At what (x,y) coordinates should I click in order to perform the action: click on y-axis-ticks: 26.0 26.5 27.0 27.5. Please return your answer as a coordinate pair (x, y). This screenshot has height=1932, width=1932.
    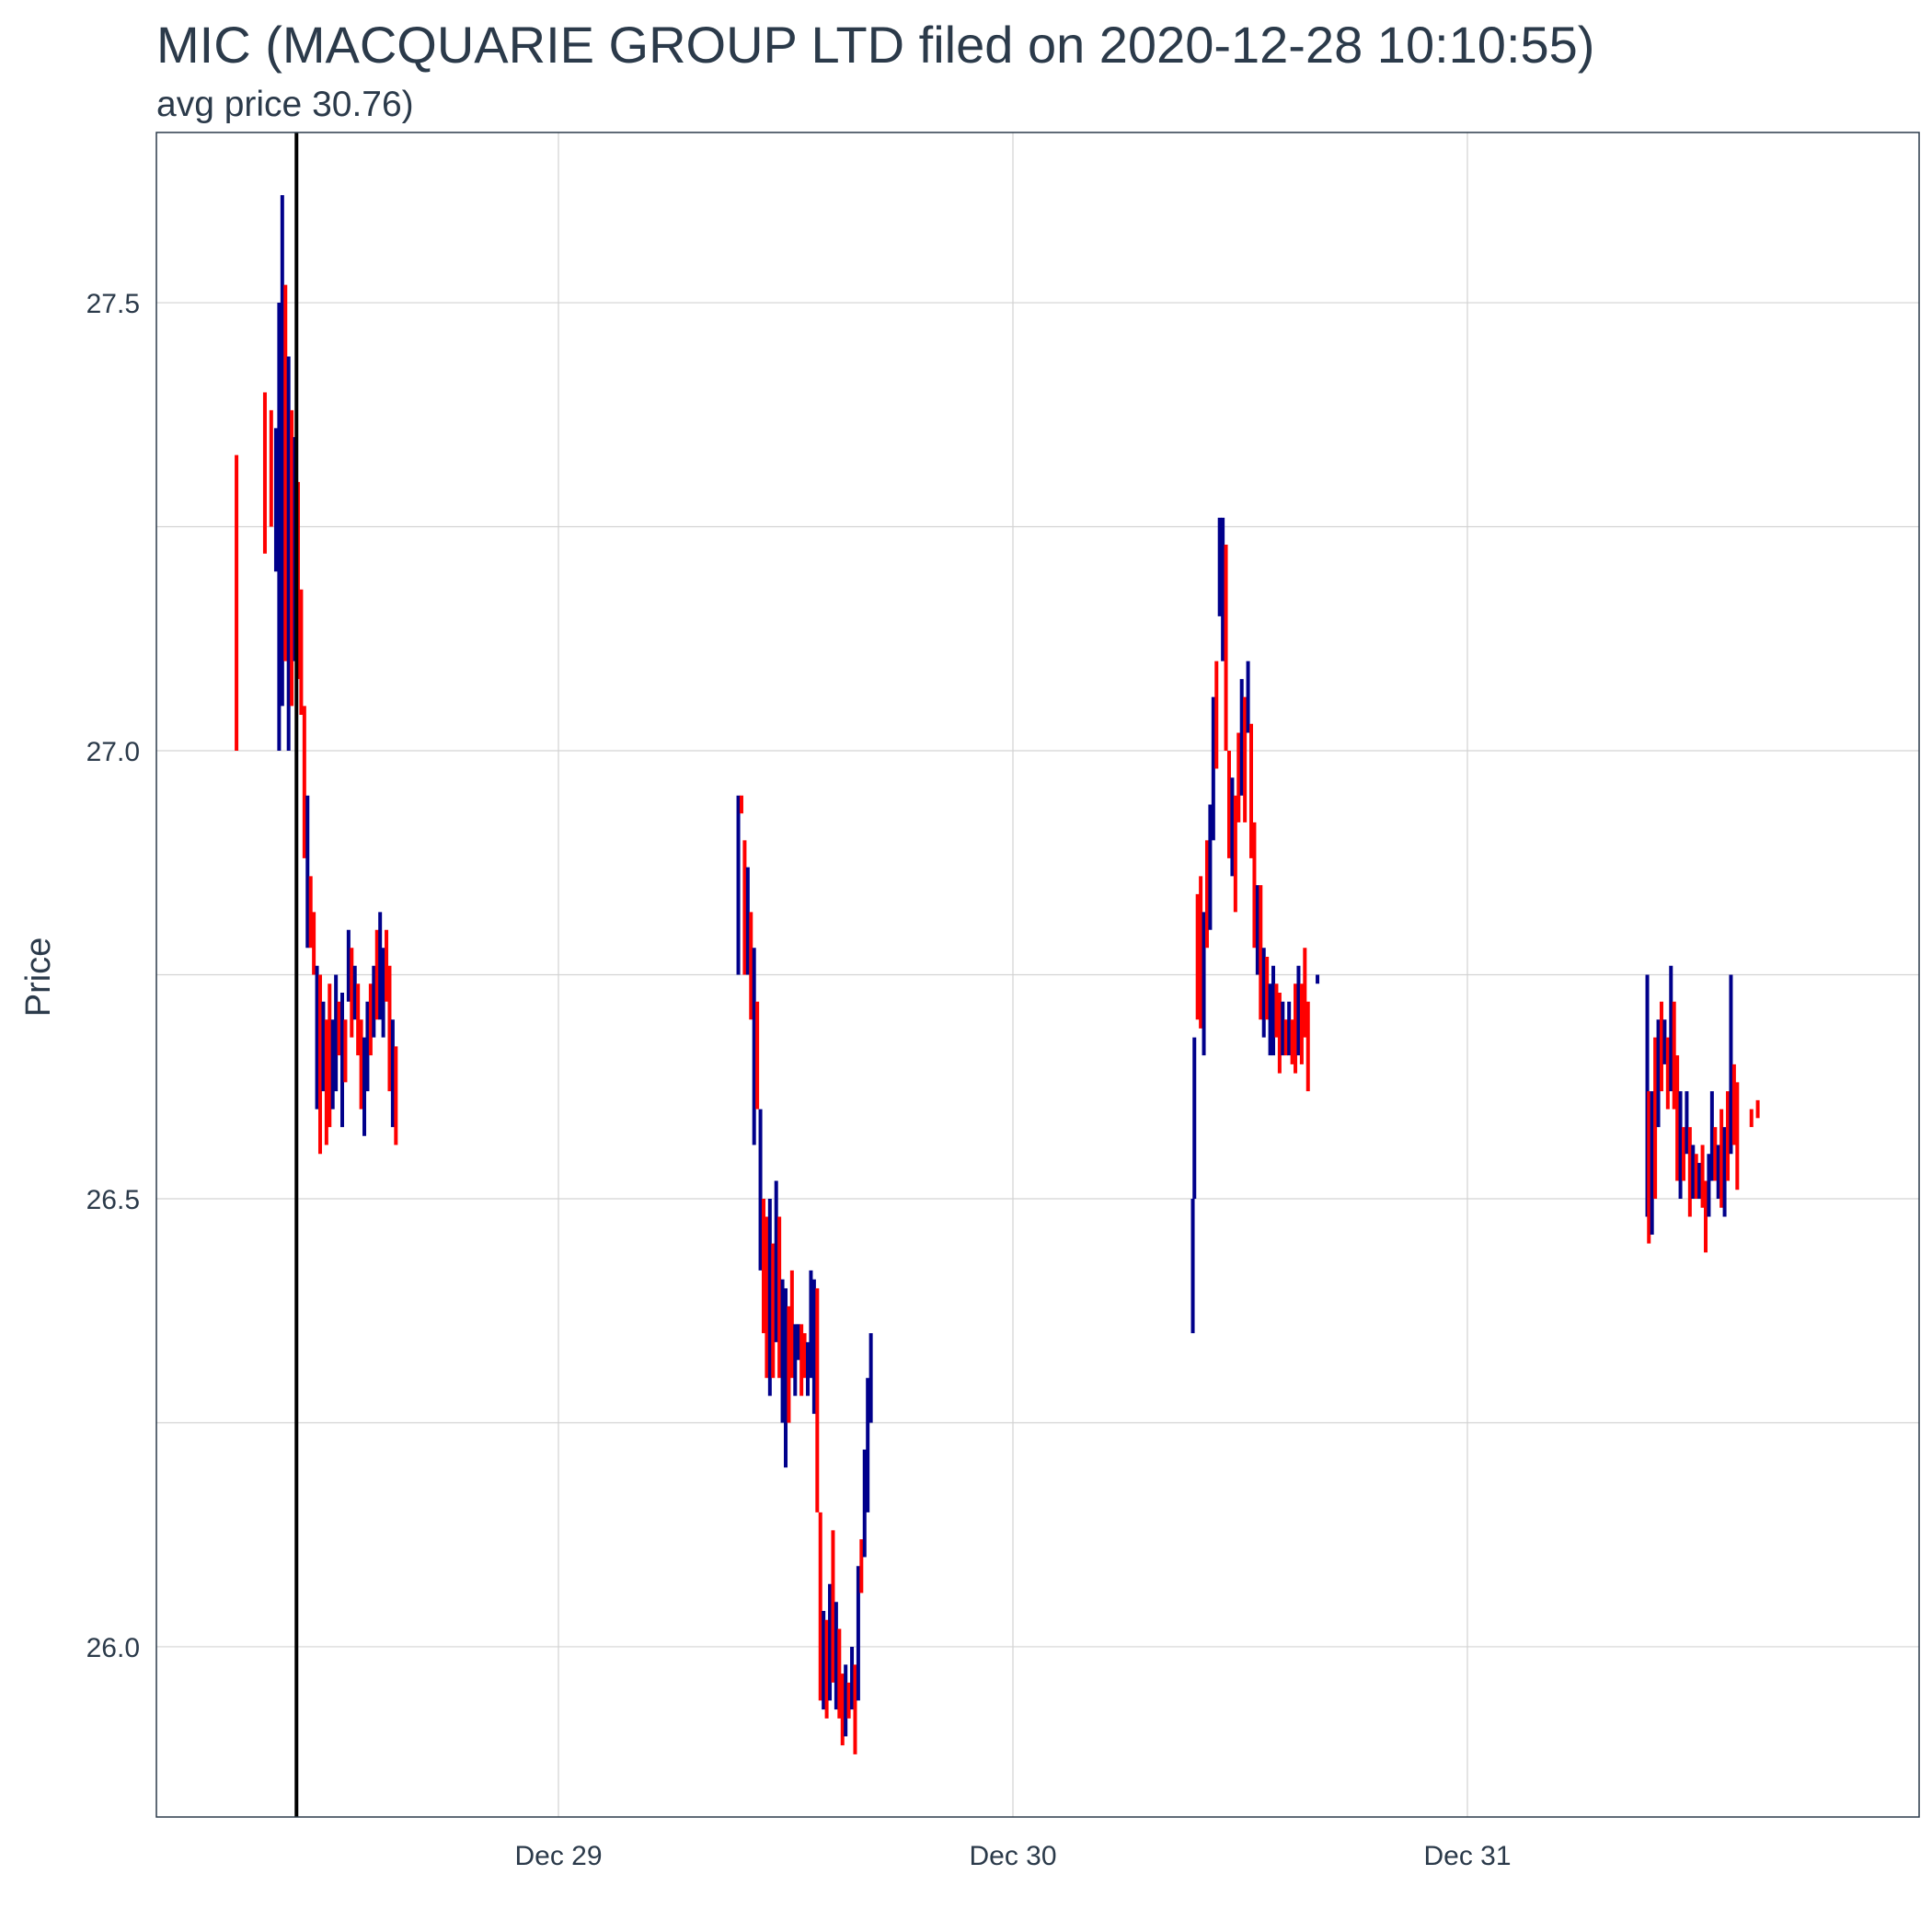
    Looking at the image, I should click on (113, 976).